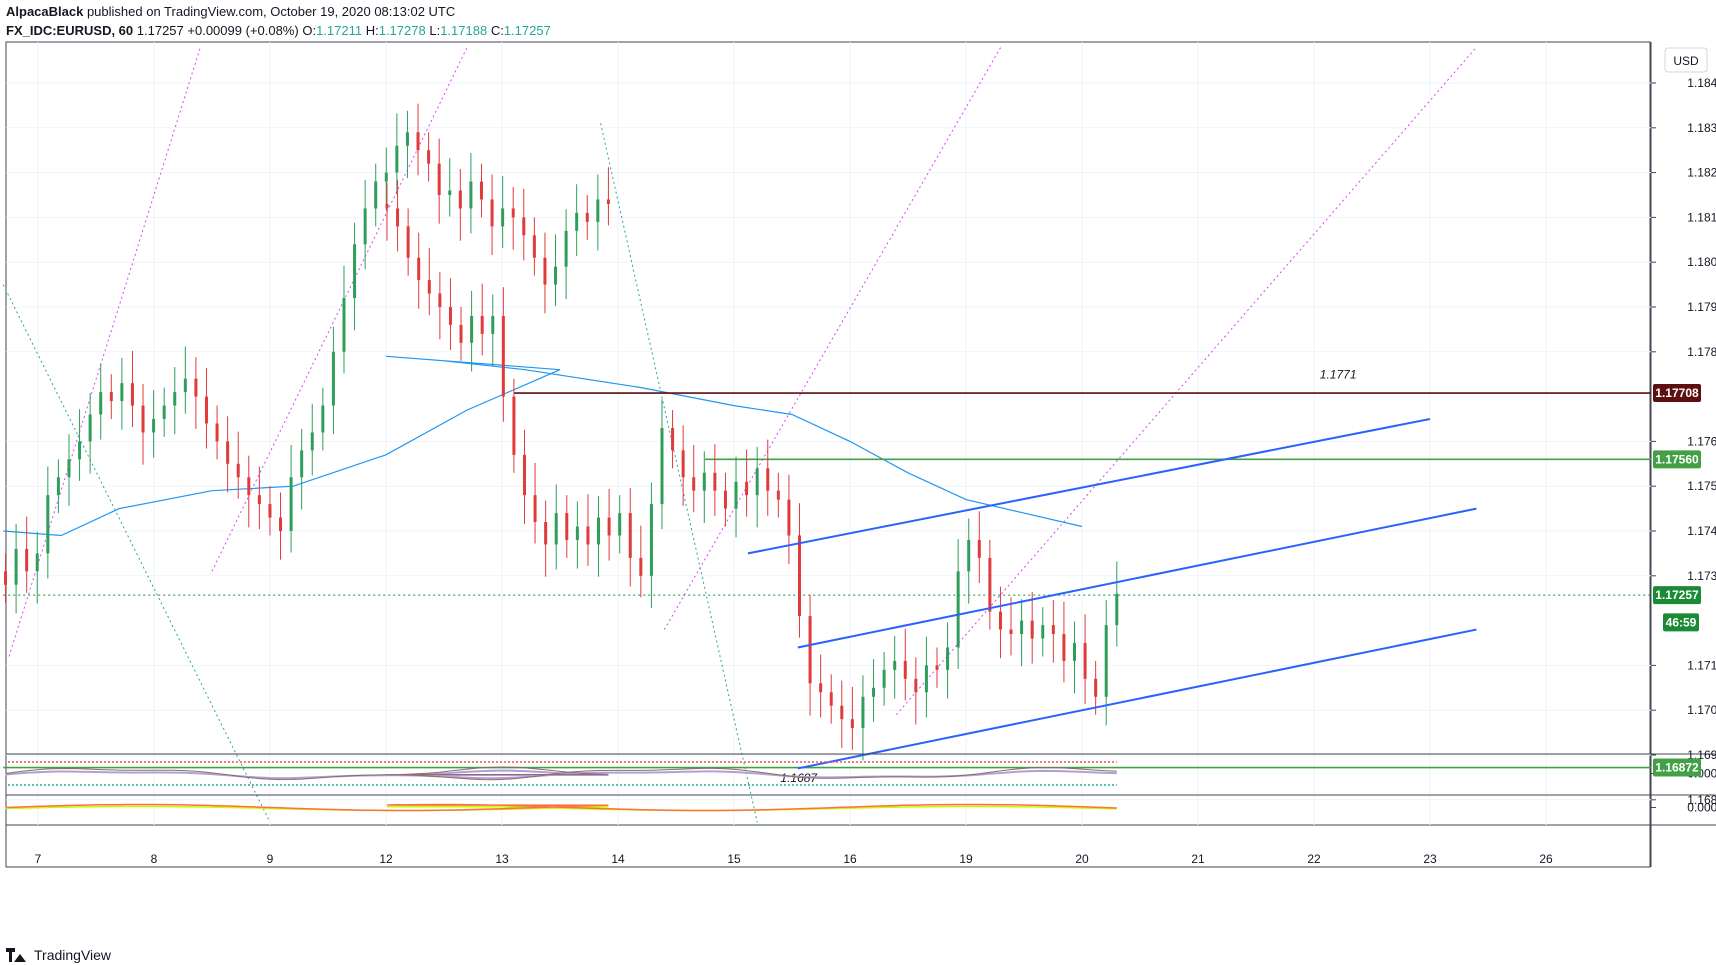  Describe the element at coordinates (402, 30) in the screenshot. I see `high-value: 1.17278` at that location.